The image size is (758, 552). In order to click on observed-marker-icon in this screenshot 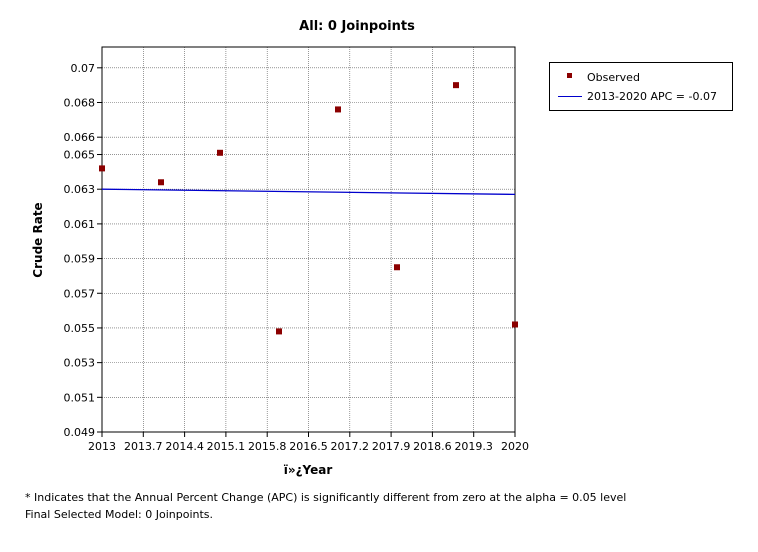, I will do `click(569, 75)`.